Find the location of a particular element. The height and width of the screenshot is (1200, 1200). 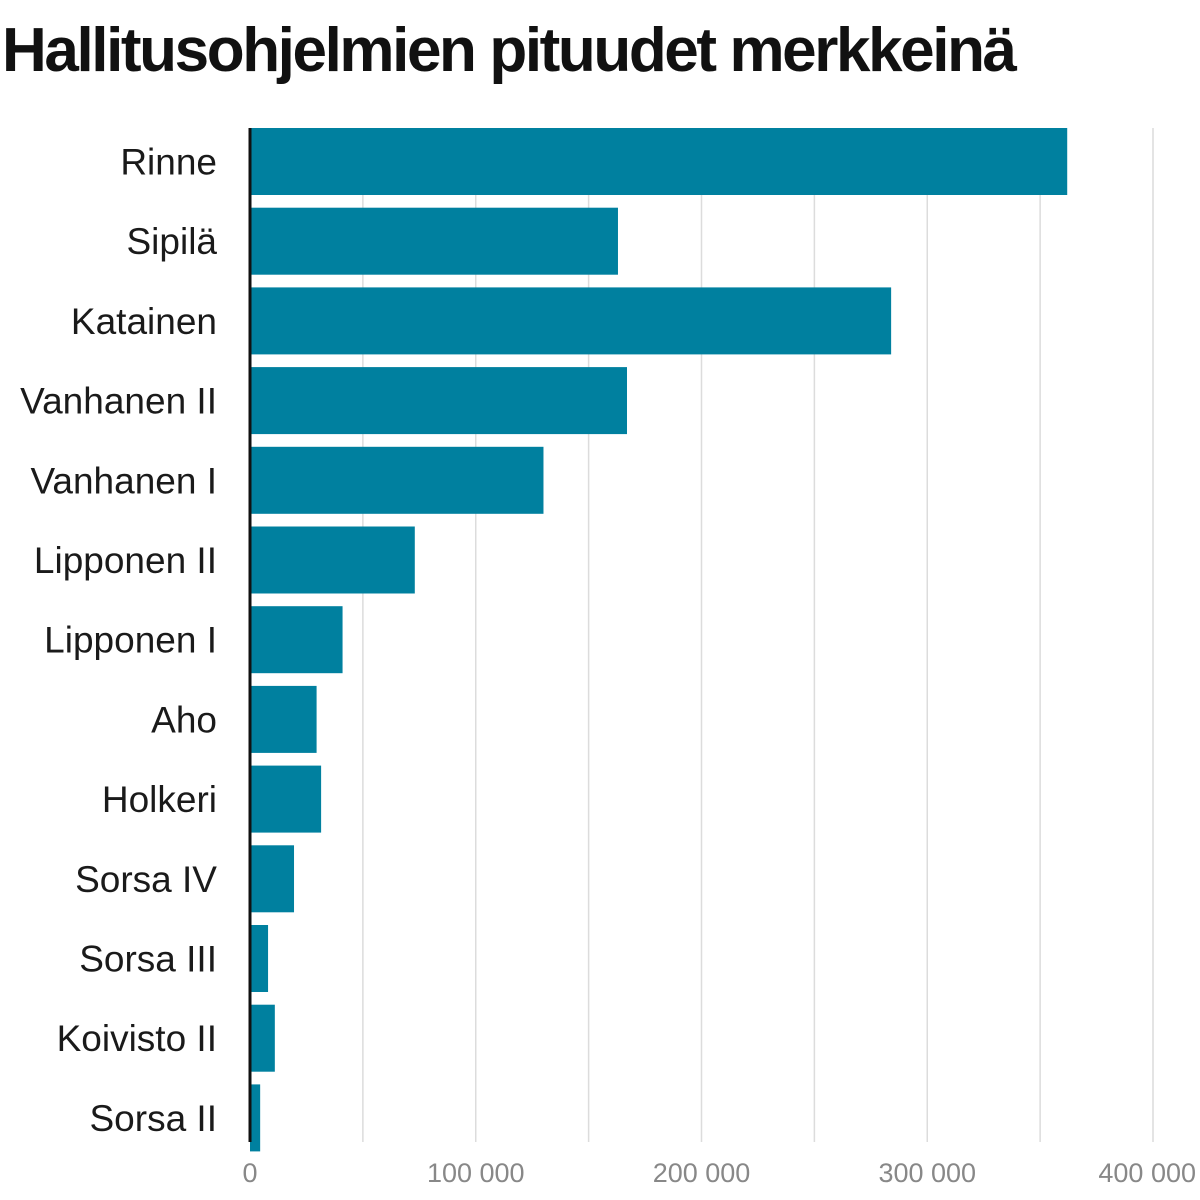

x-tick-label: 300 000 is located at coordinates (927, 1173).